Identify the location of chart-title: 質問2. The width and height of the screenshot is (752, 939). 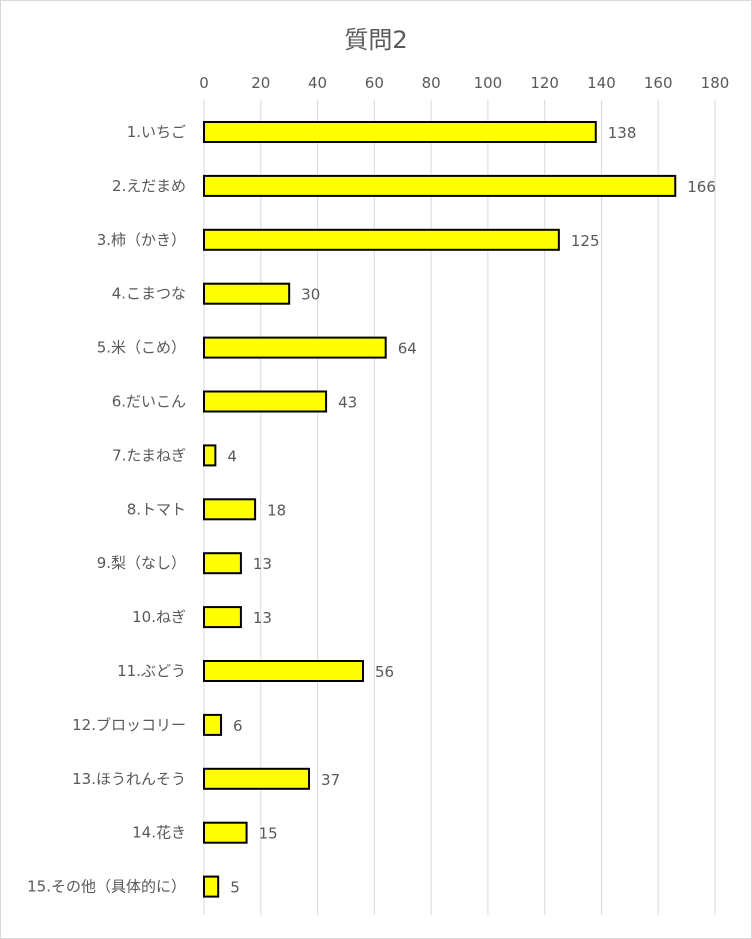
(376, 40).